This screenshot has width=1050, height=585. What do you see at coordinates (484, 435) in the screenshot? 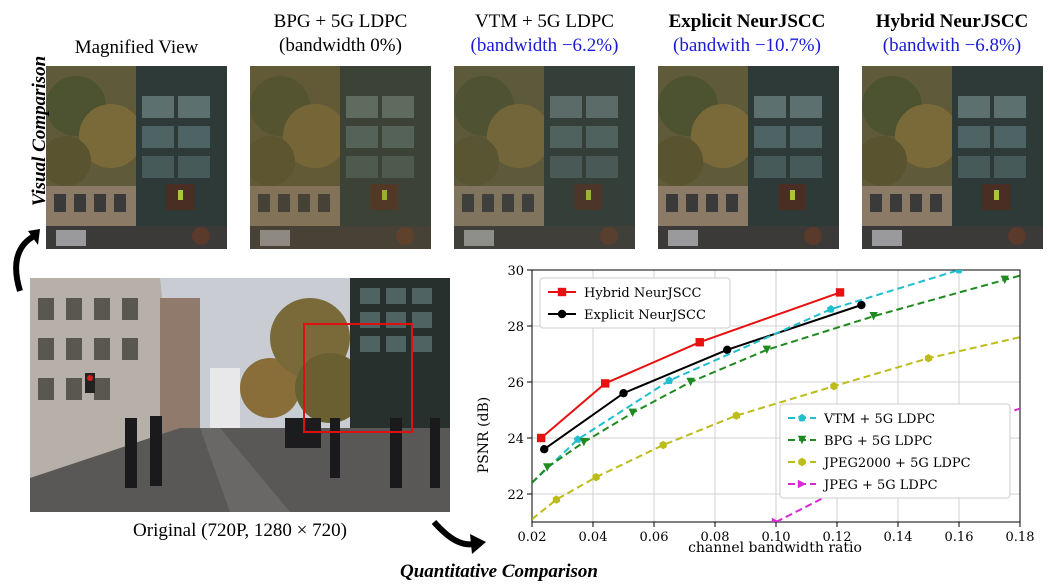
I see `y-axis-label: PSNR (dB)` at bounding box center [484, 435].